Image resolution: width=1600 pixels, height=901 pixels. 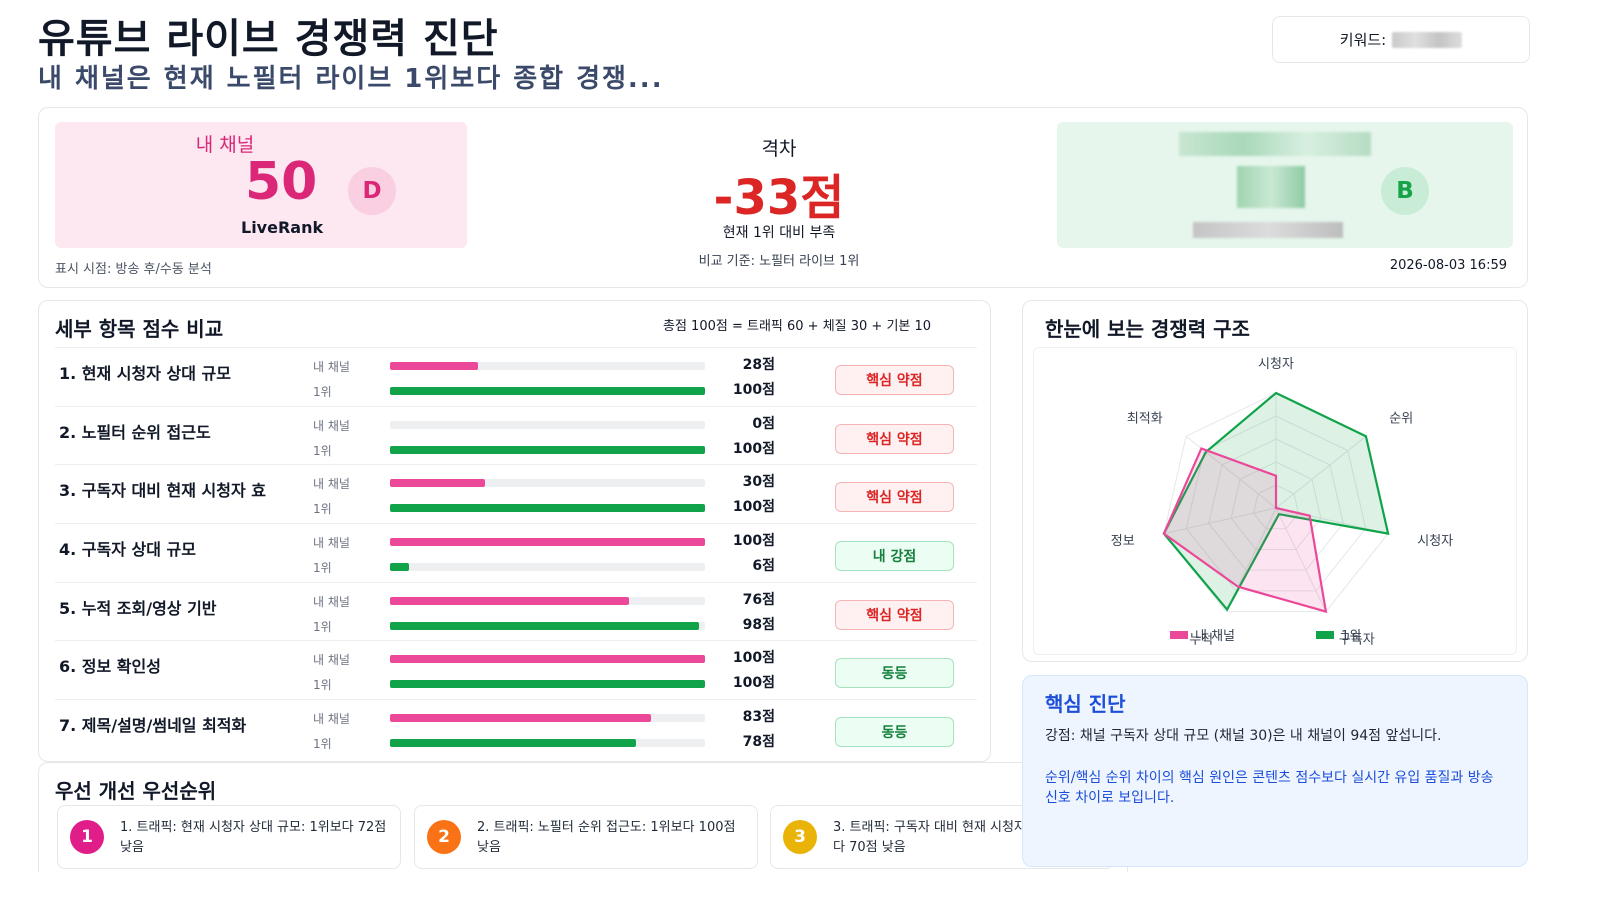 What do you see at coordinates (253, 837) in the screenshot?
I see `priority-text-1: 1. 트래픽: 현재 시청자 상대 규모: 1위보다 72점 낮음` at bounding box center [253, 837].